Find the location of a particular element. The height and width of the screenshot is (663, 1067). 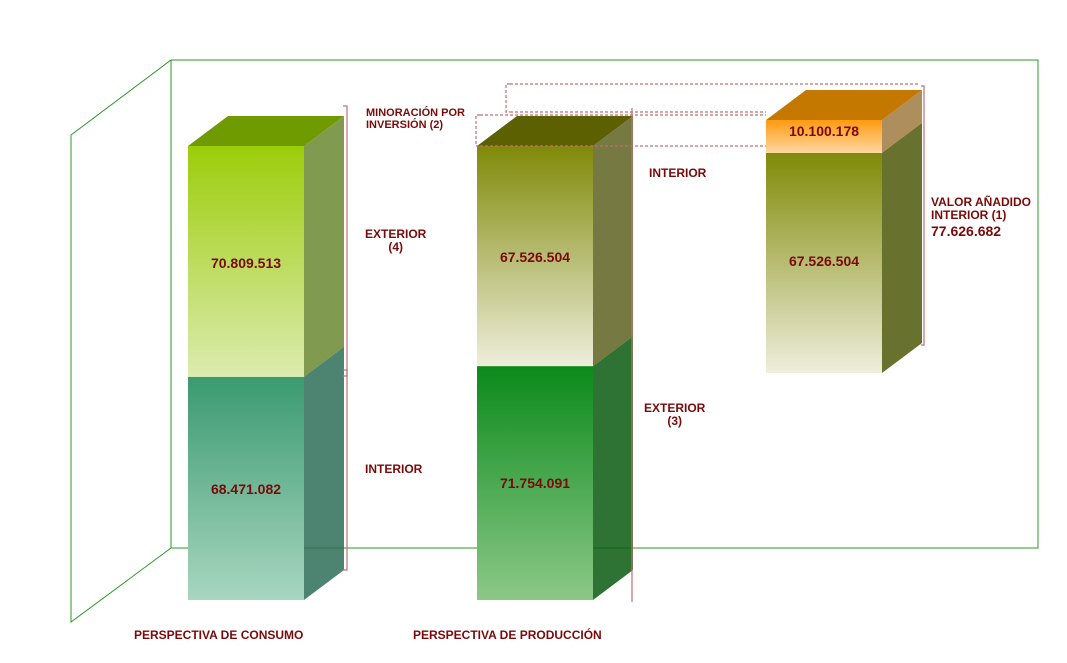

annotation-valor-anadido: VALOR AÑADIDO INTERIOR (1) is located at coordinates (981, 208).